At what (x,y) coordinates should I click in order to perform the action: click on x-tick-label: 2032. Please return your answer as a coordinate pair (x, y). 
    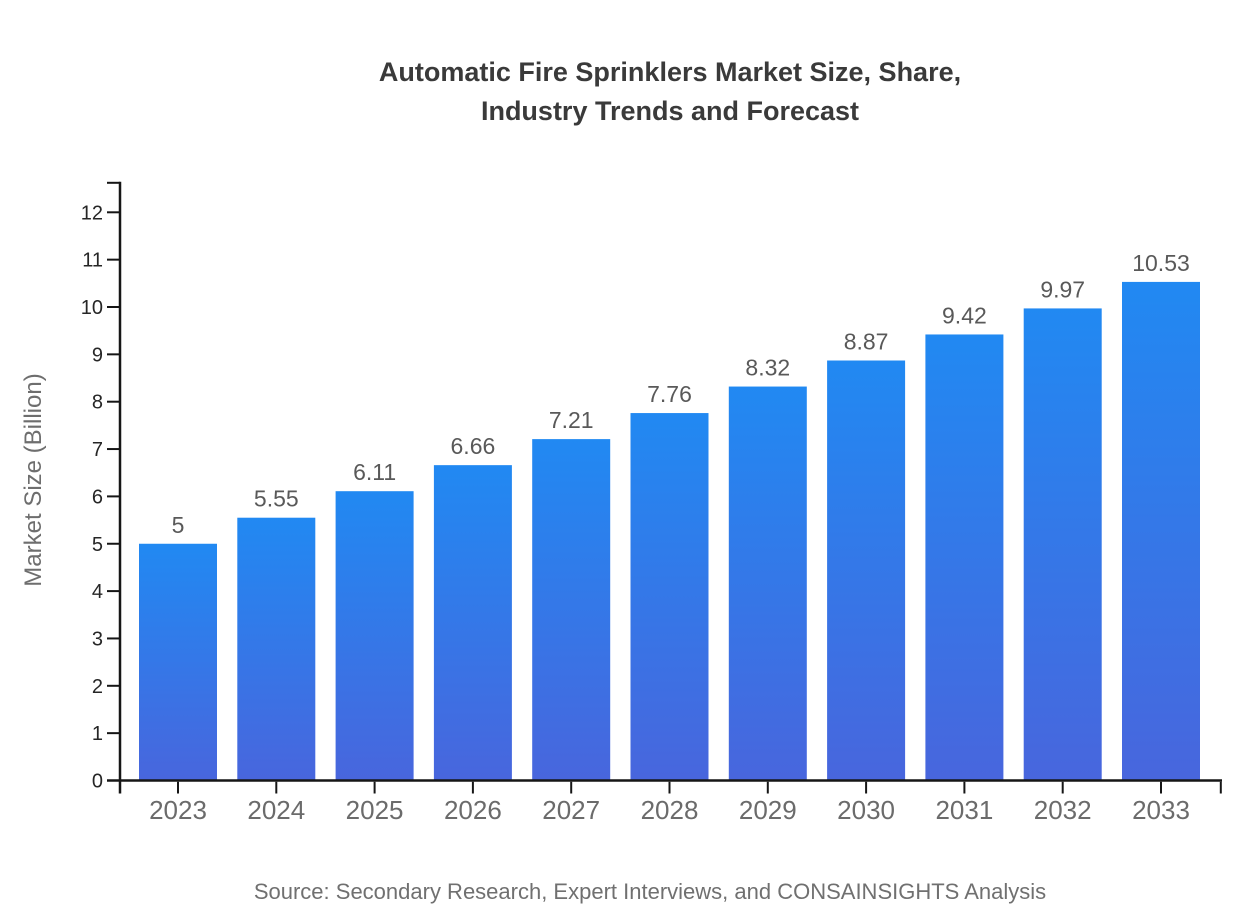
    Looking at the image, I should click on (1063, 810).